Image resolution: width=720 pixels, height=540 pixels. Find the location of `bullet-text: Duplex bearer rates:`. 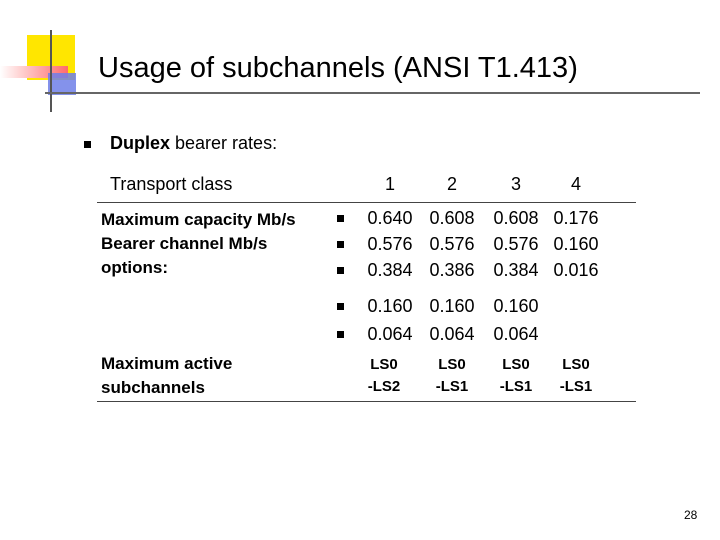

bullet-text: Duplex bearer rates: is located at coordinates (193, 143).